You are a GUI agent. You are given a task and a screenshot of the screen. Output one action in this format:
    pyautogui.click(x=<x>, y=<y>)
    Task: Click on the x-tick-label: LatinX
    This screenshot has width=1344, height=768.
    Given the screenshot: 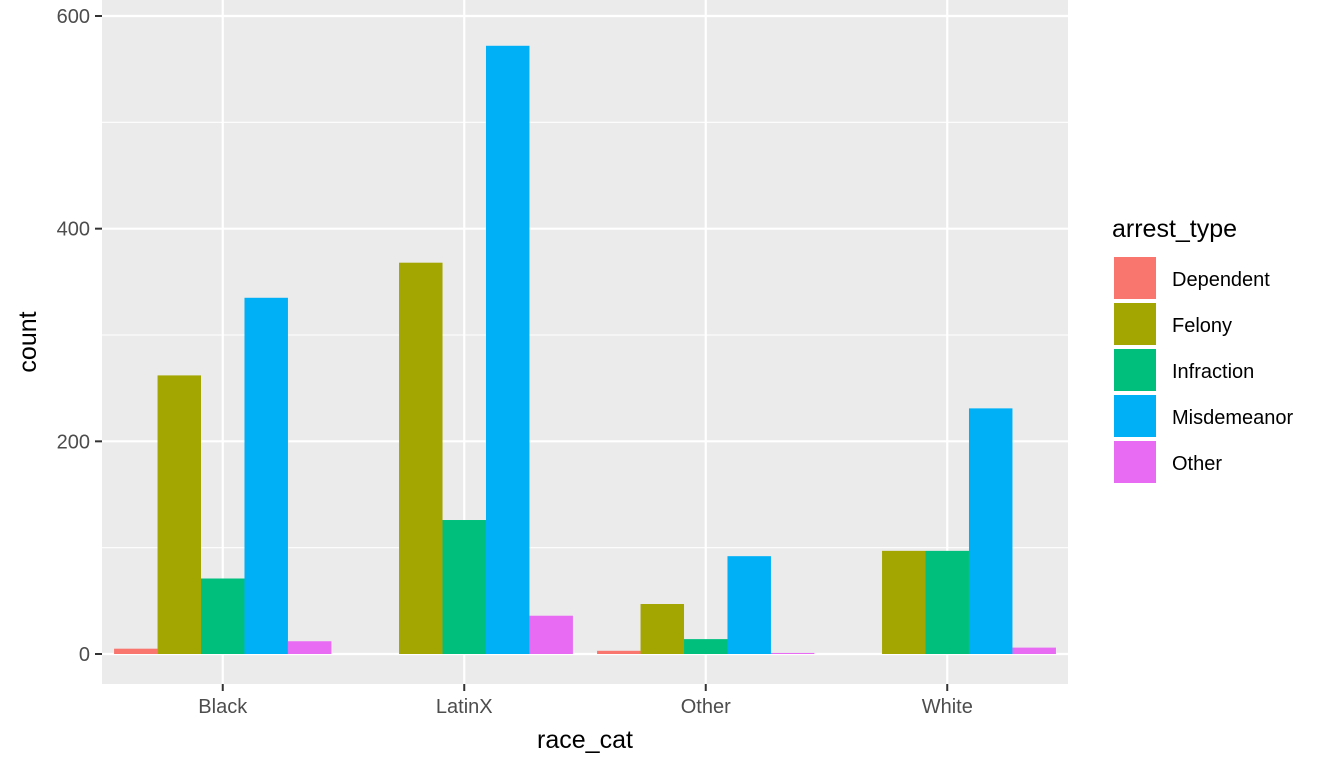 What is the action you would take?
    pyautogui.click(x=464, y=707)
    